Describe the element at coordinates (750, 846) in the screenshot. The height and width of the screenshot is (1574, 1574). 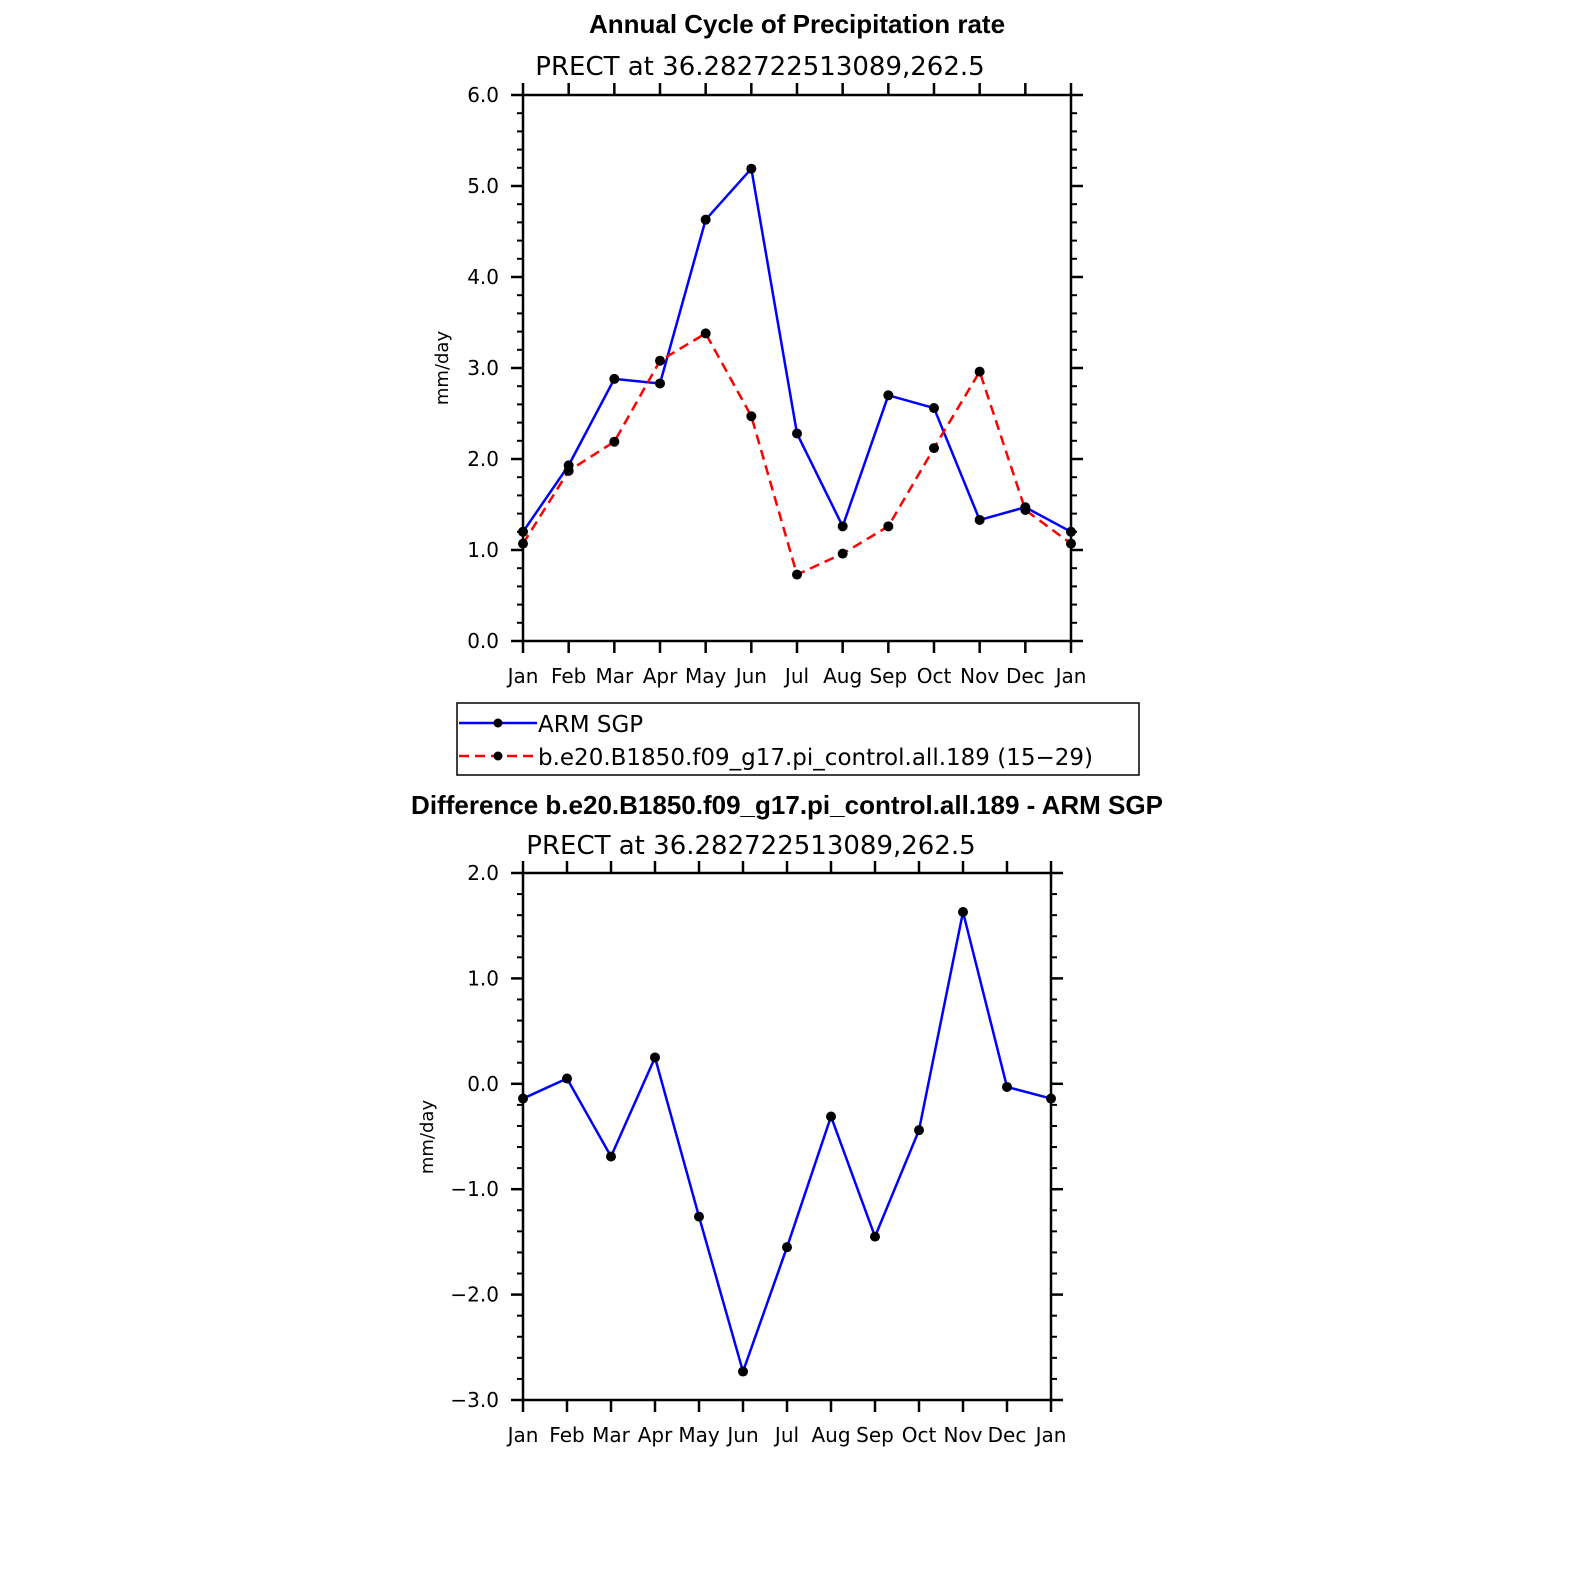
I see `difference-chart-subtitle: PRECT at 36.282722513089,262.5` at that location.